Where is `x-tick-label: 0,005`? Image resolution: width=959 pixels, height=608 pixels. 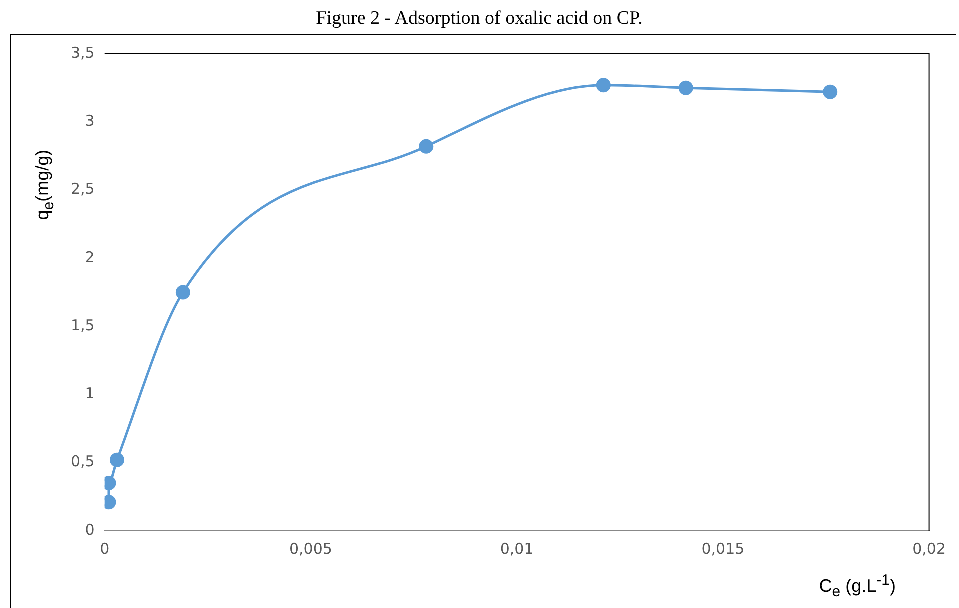
x-tick-label: 0,005 is located at coordinates (310, 549).